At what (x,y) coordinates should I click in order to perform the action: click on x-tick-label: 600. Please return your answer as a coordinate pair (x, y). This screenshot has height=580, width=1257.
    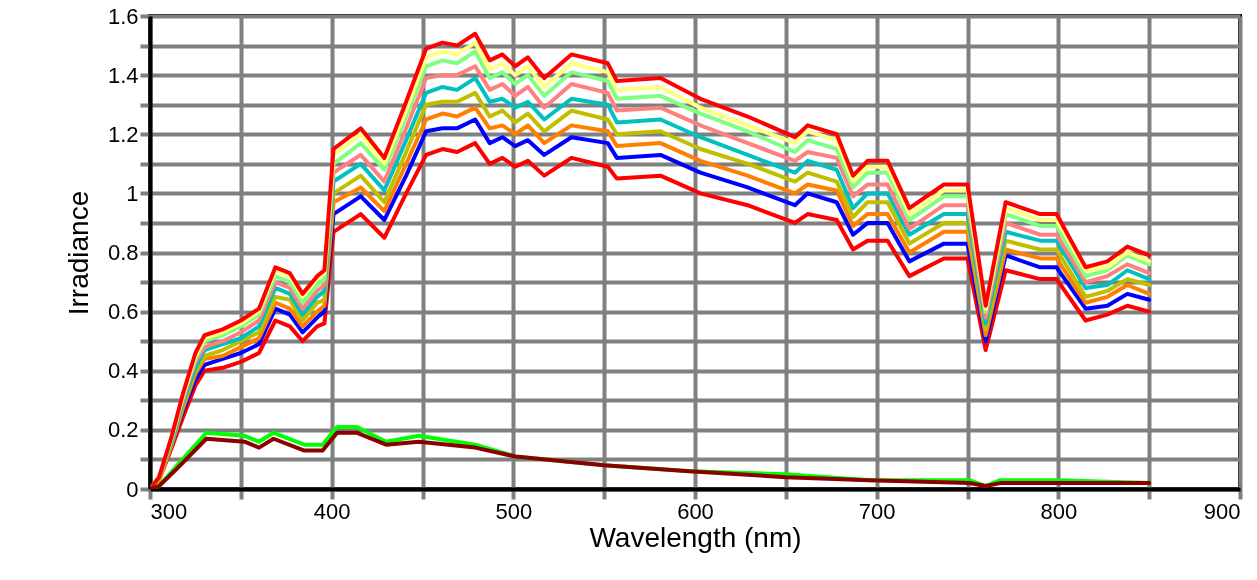
    Looking at the image, I should click on (695, 511).